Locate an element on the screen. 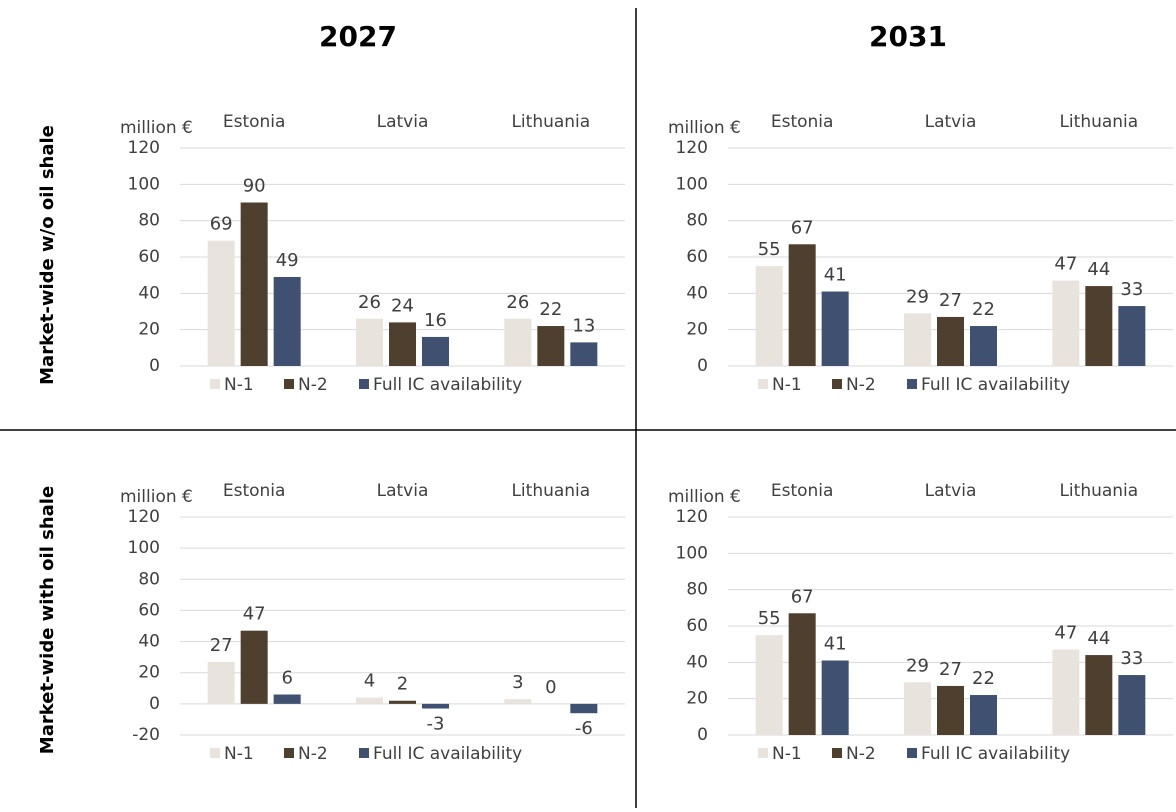 This screenshot has height=812, width=1176. column-header: 2027 is located at coordinates (358, 36).